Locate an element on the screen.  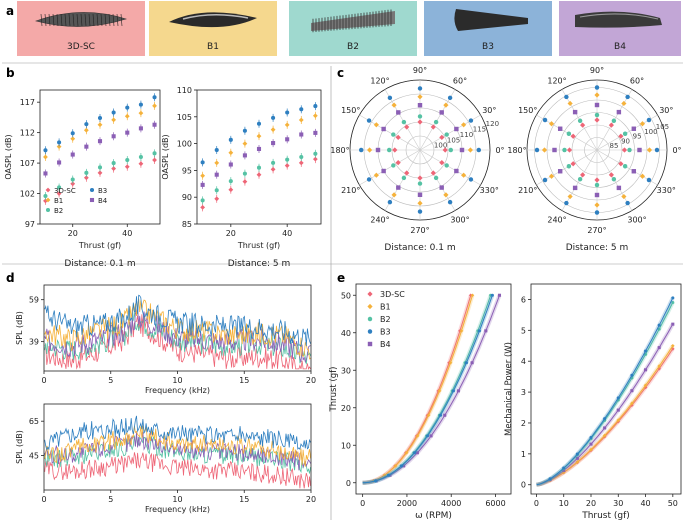
angle-label: 150° is located at coordinates (350, 110).